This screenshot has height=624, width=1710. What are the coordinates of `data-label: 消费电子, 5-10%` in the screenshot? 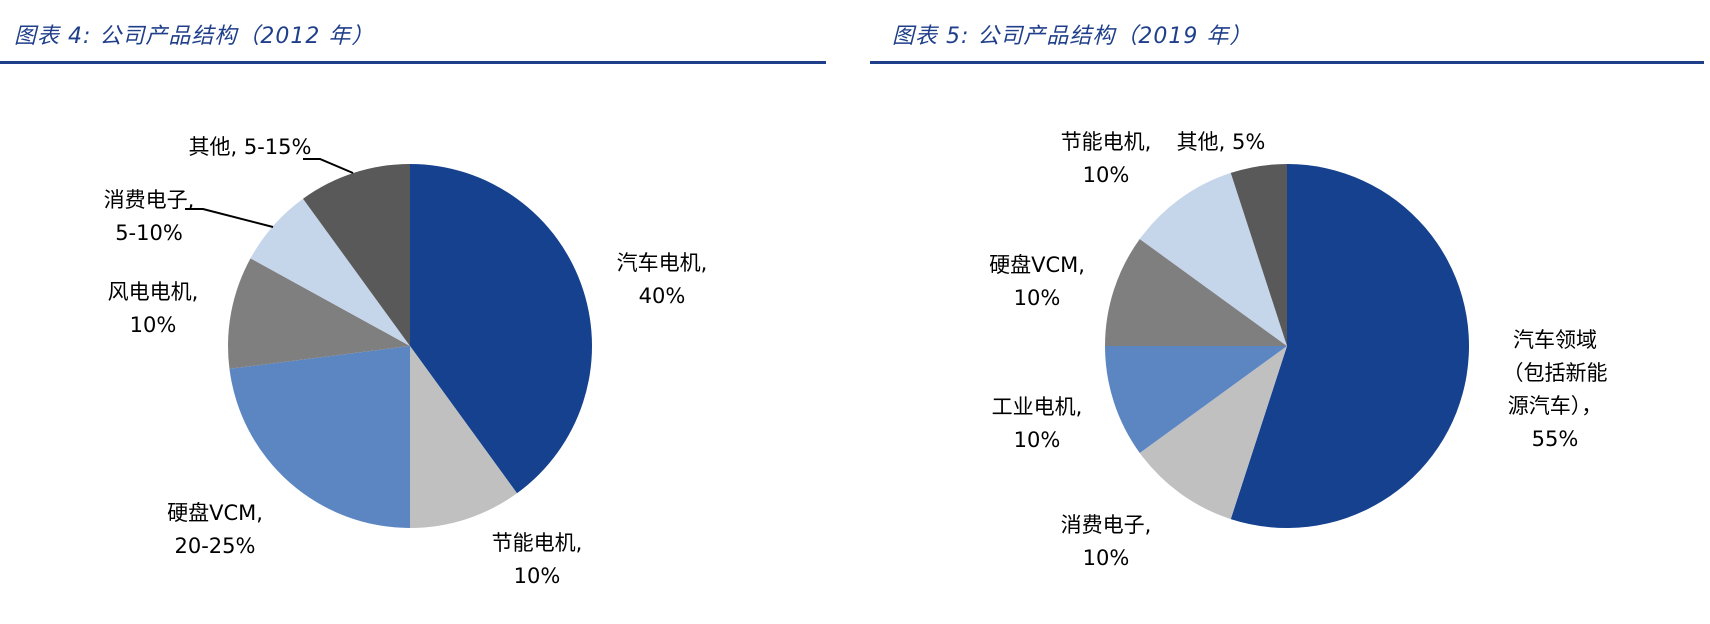 It's located at (149, 216).